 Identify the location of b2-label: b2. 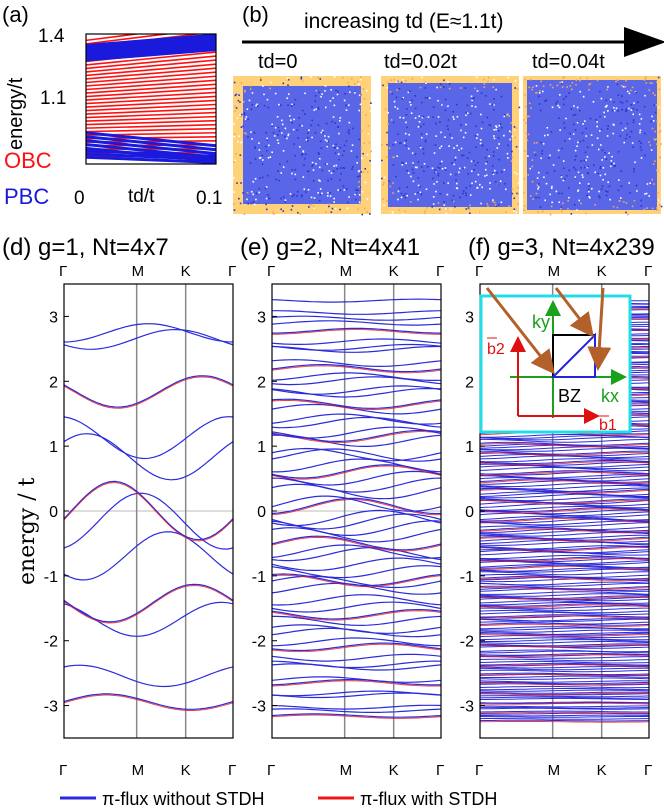
(496, 349).